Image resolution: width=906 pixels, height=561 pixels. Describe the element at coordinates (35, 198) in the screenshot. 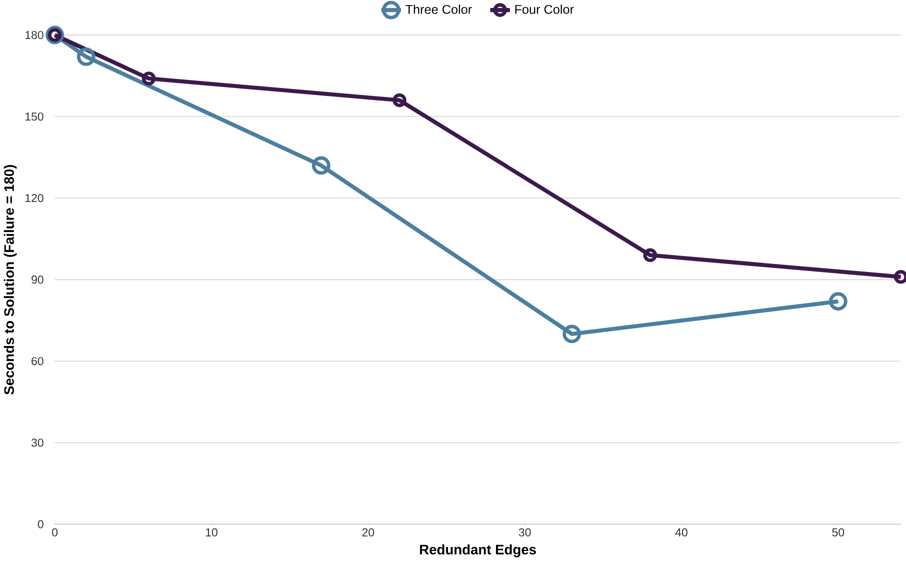

I see `y-tick-label: 120` at that location.